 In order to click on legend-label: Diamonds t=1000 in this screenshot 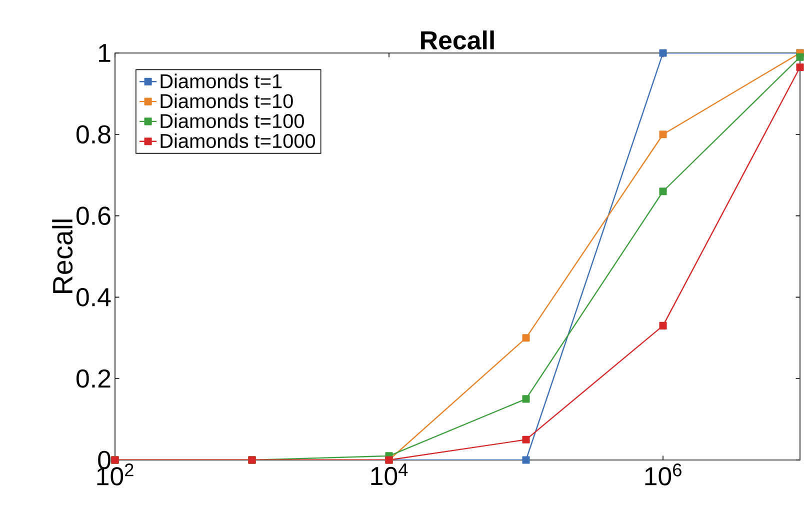, I will do `click(238, 140)`.